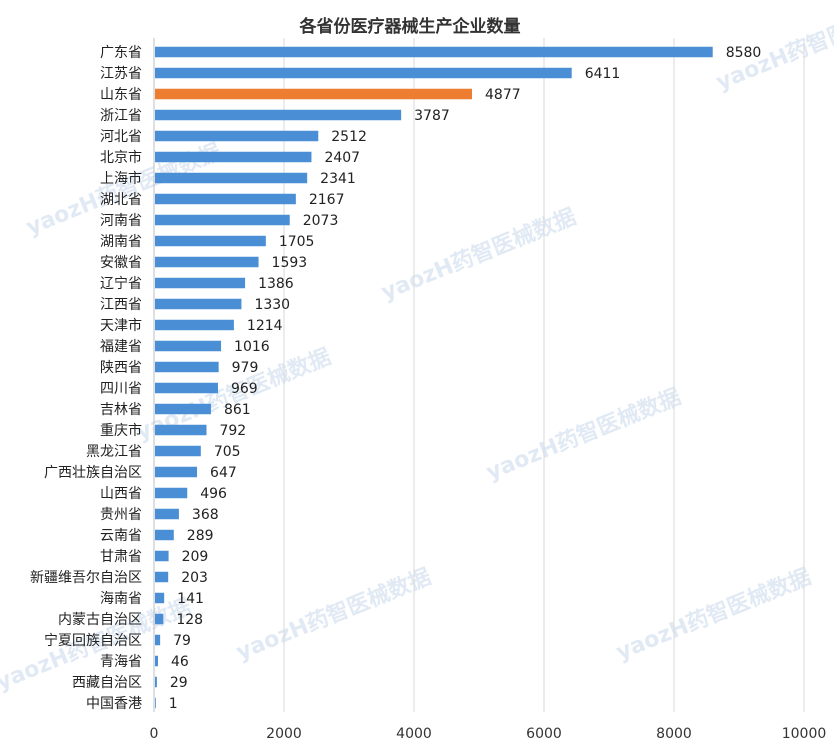 This screenshot has height=751, width=834. I want to click on category-label: 福建省, so click(121, 347).